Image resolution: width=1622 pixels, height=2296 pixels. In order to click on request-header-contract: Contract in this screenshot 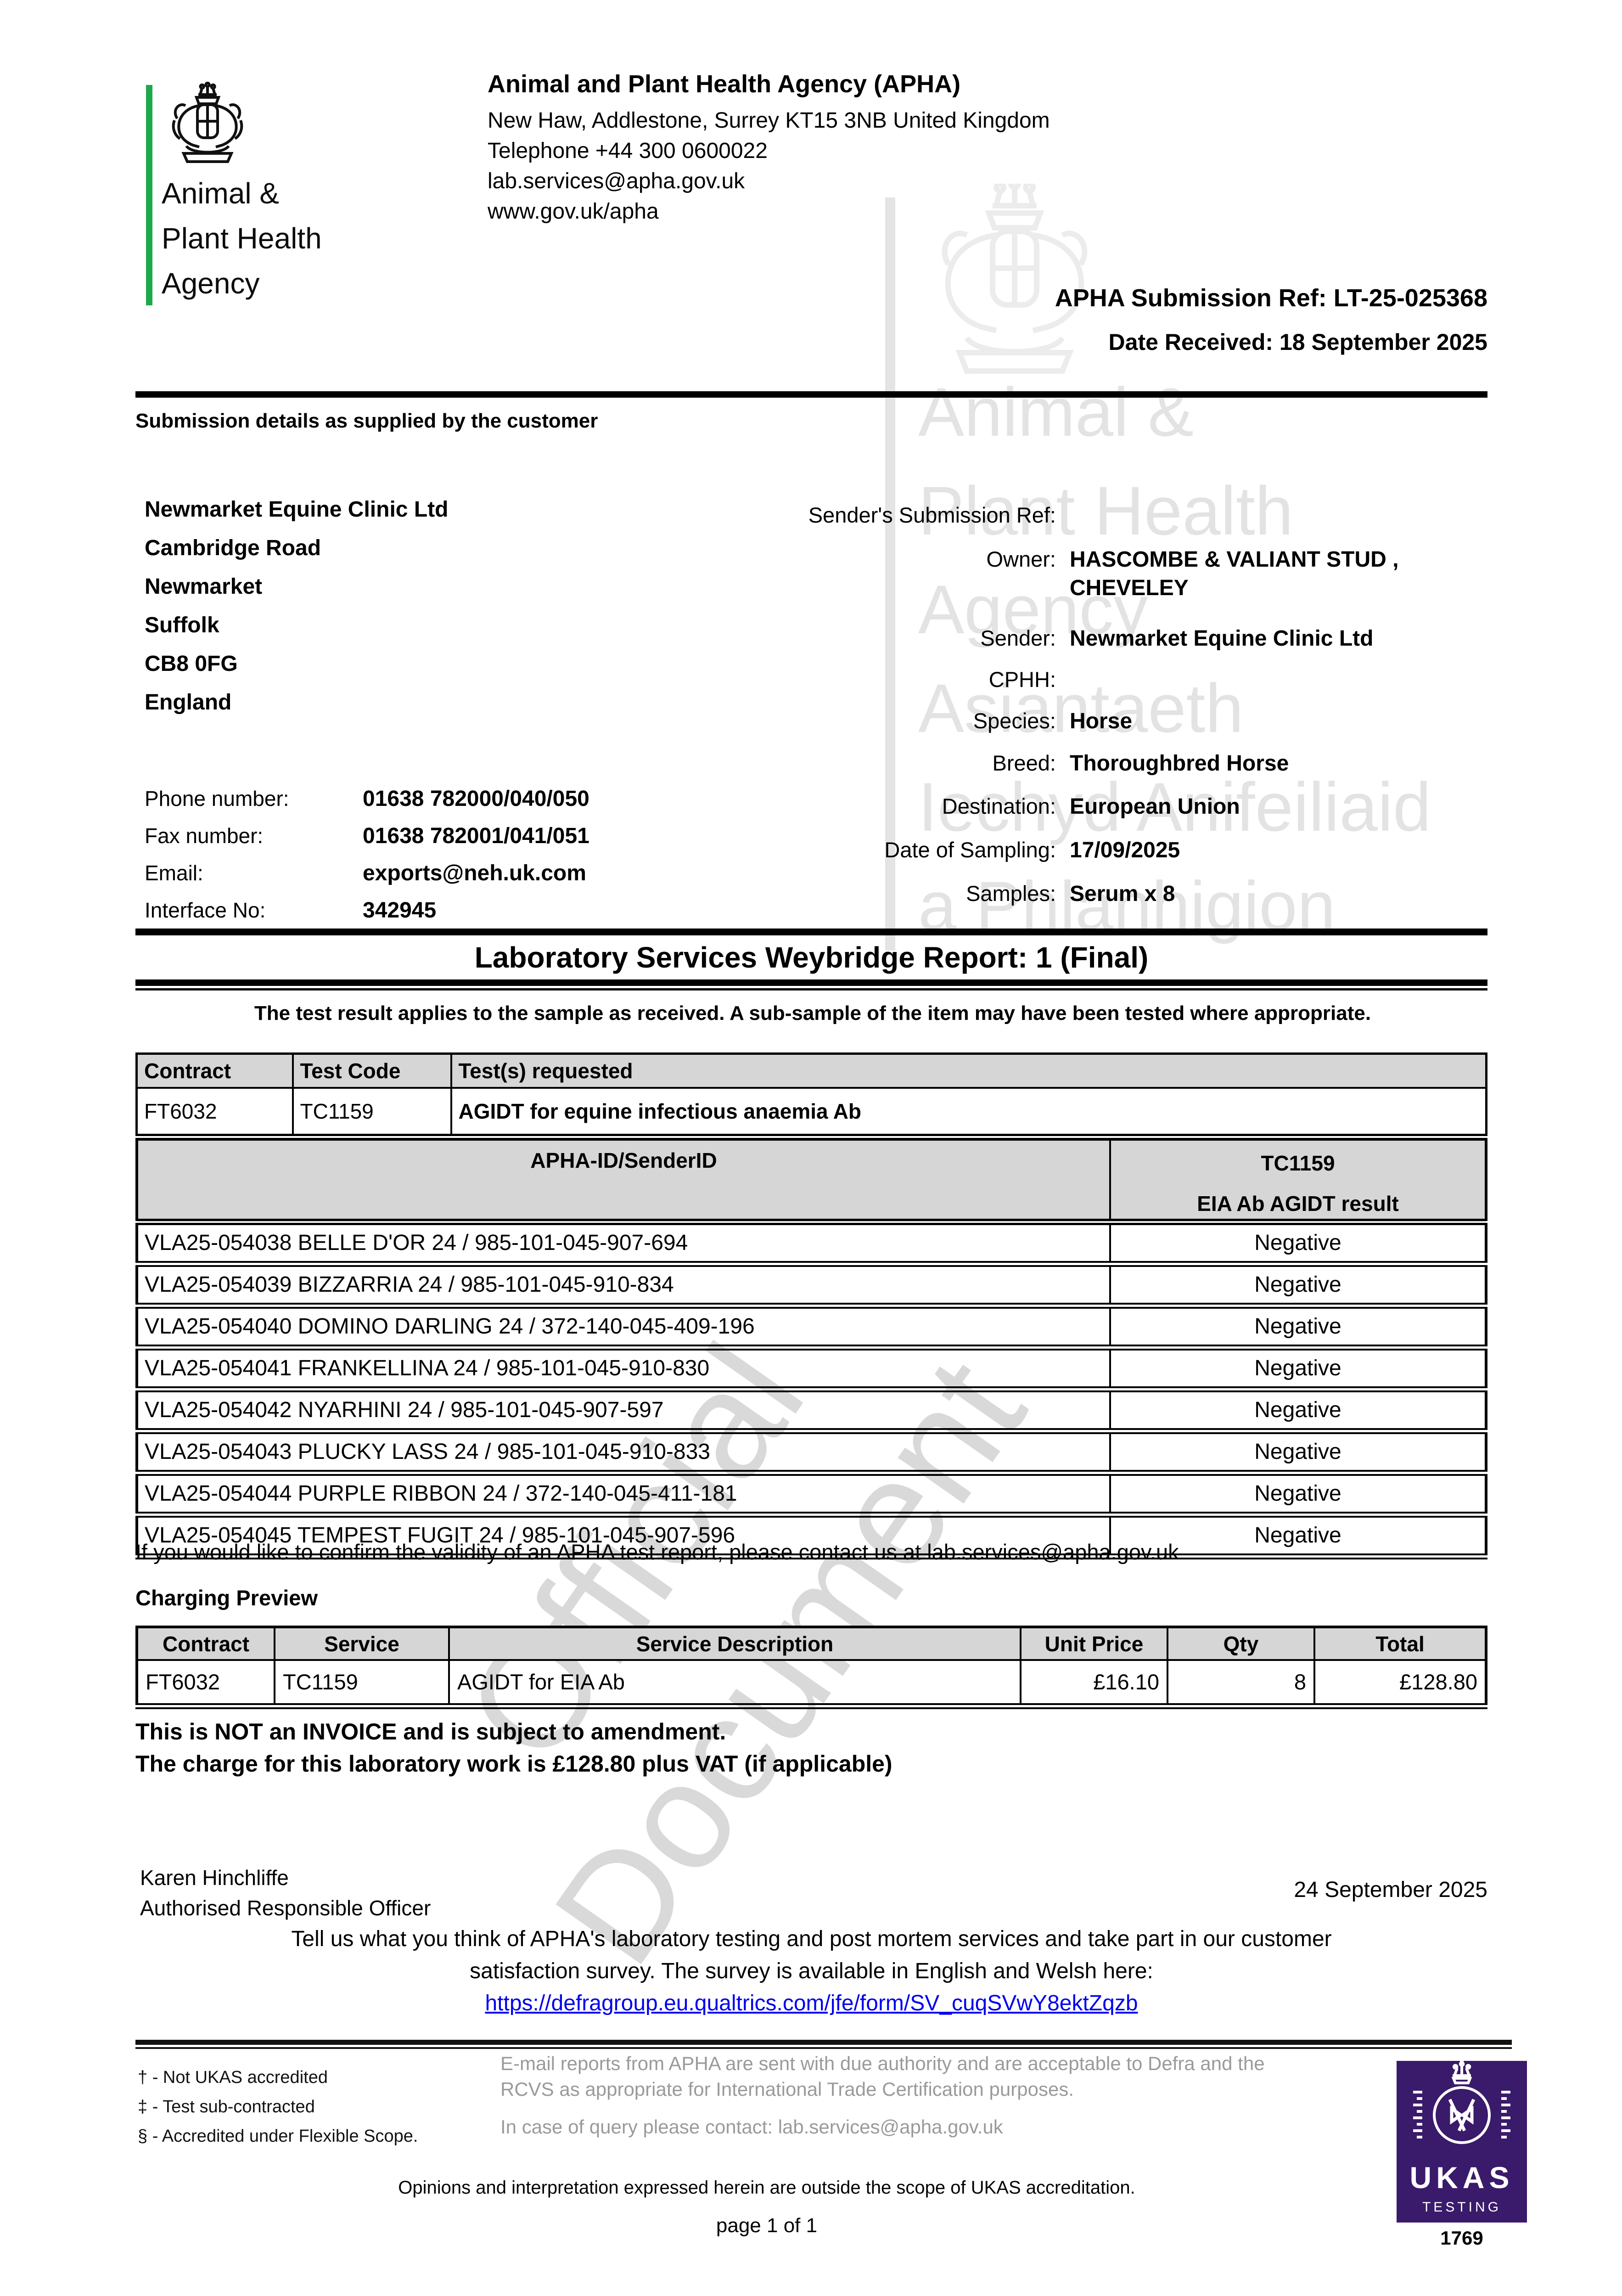, I will do `click(215, 1070)`.